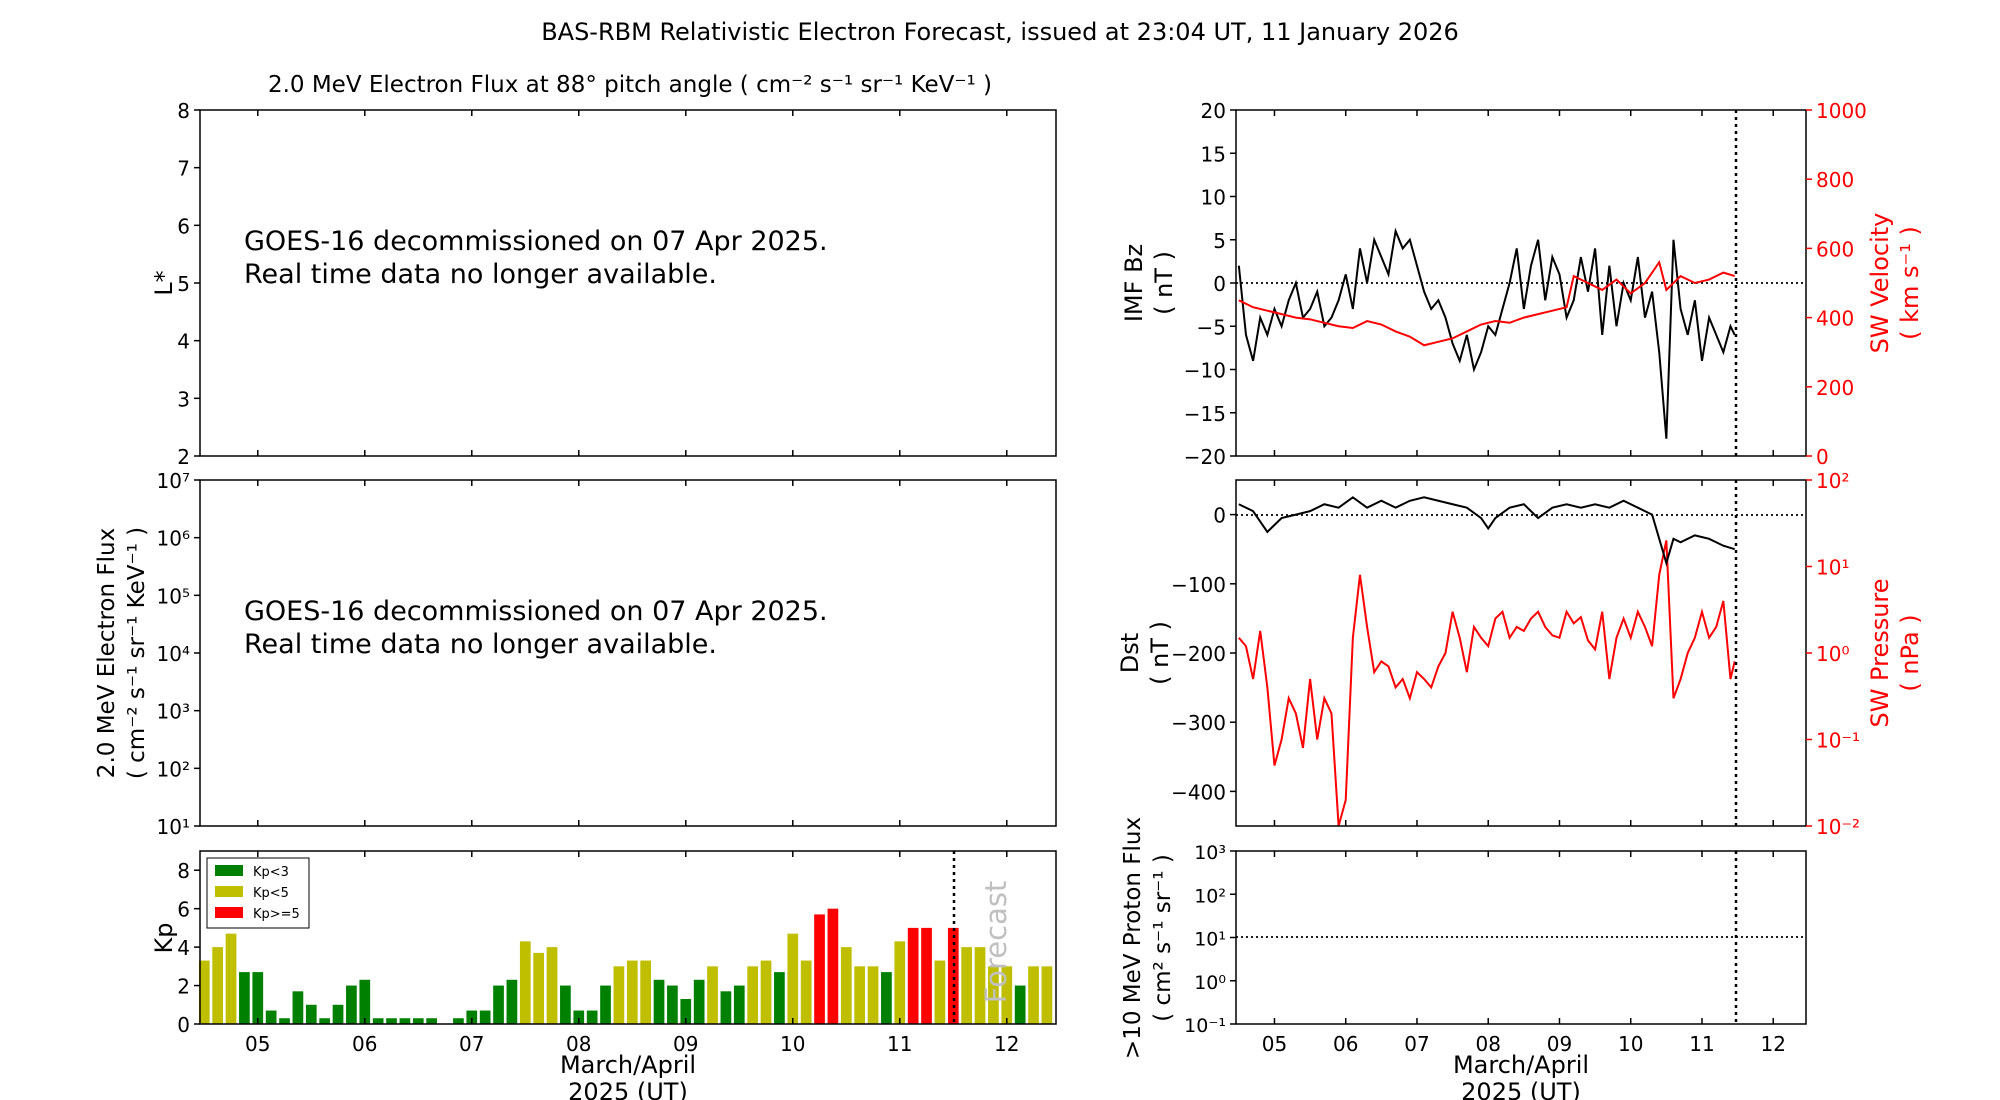  I want to click on imf-right-label-line1: SW Velocity, so click(1880, 283).